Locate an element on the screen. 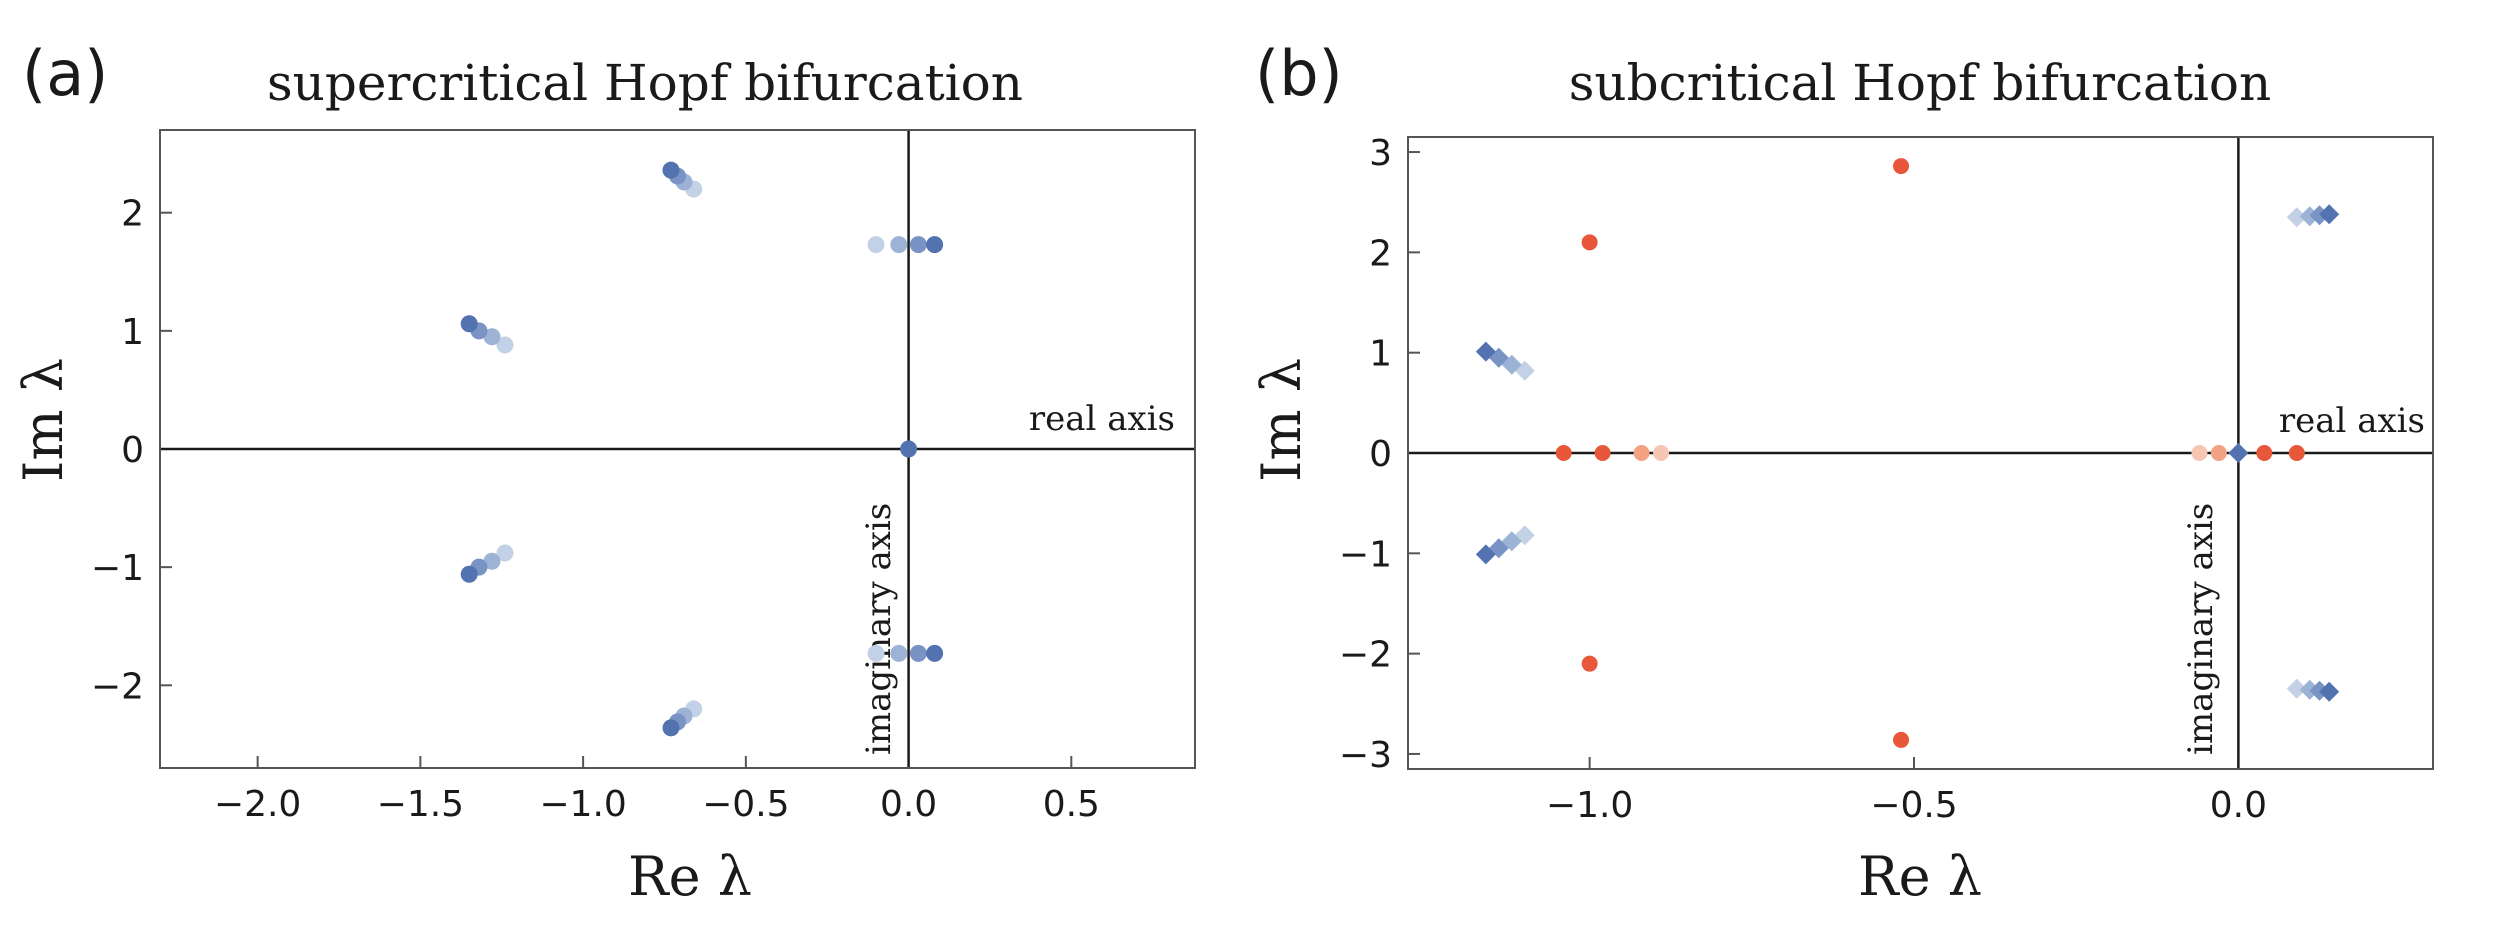 This screenshot has width=2501, height=935. panel-a-ylabel: Im λ is located at coordinates (43, 420).